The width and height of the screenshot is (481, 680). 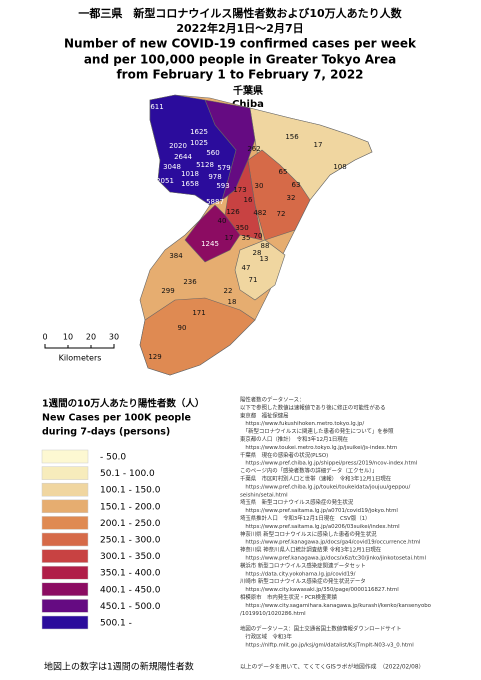 What do you see at coordinates (106, 432) in the screenshot?
I see `legend-title: during 7-days (persons)` at bounding box center [106, 432].